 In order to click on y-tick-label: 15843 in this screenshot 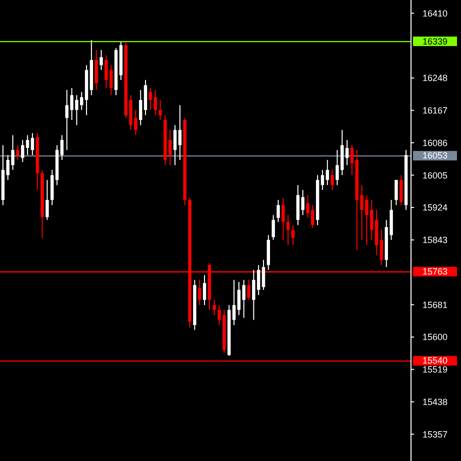, I will do `click(435, 240)`.